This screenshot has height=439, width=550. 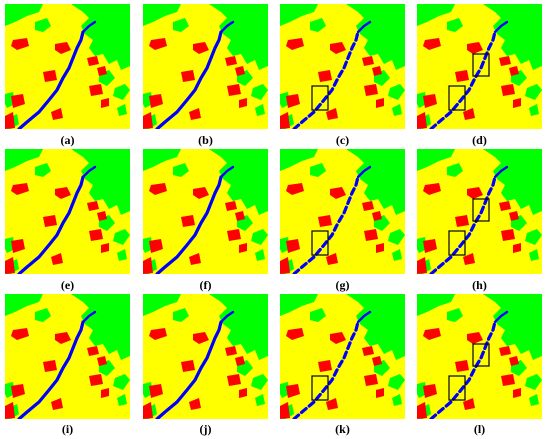 What do you see at coordinates (67, 140) in the screenshot?
I see `panel-caption-a: (a)` at bounding box center [67, 140].